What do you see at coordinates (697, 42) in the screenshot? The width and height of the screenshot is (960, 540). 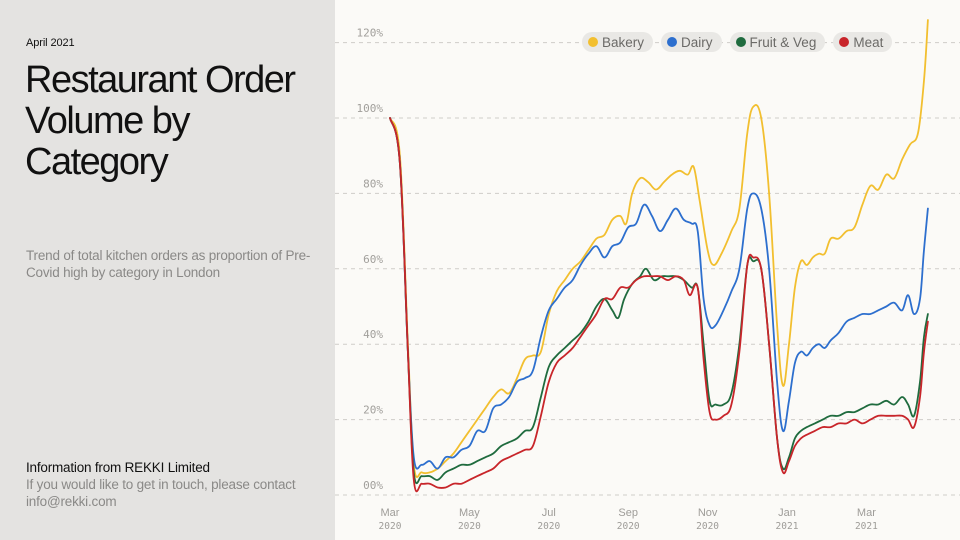 I see `legend-label: Dairy` at bounding box center [697, 42].